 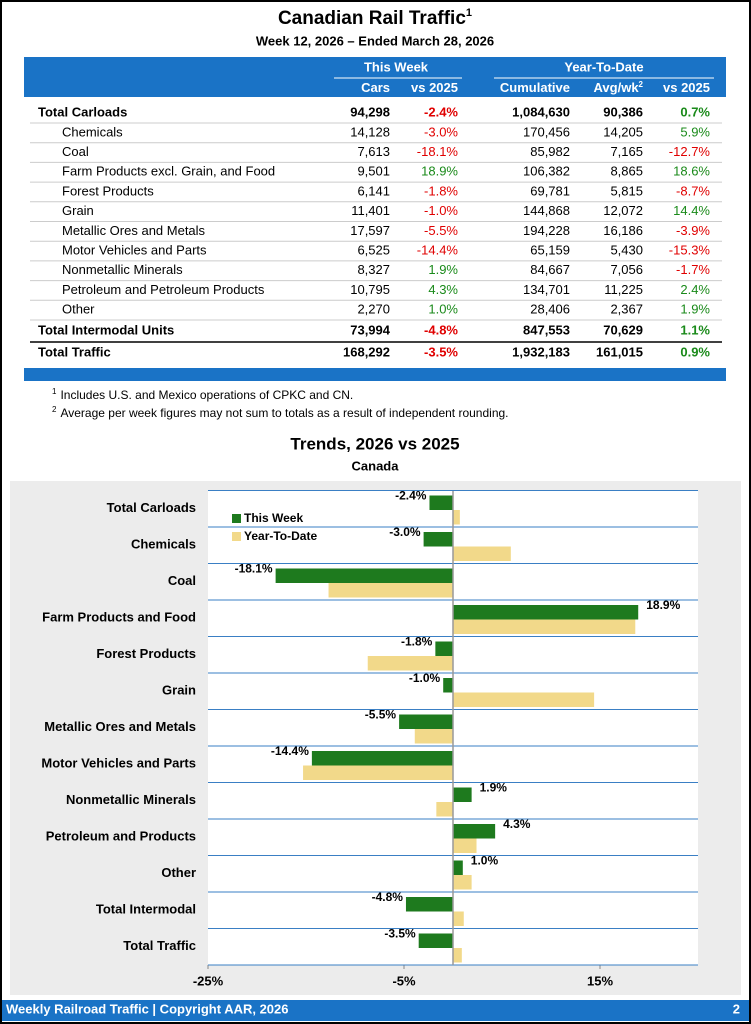 What do you see at coordinates (695, 329) in the screenshot?
I see `cell: 1.1%` at bounding box center [695, 329].